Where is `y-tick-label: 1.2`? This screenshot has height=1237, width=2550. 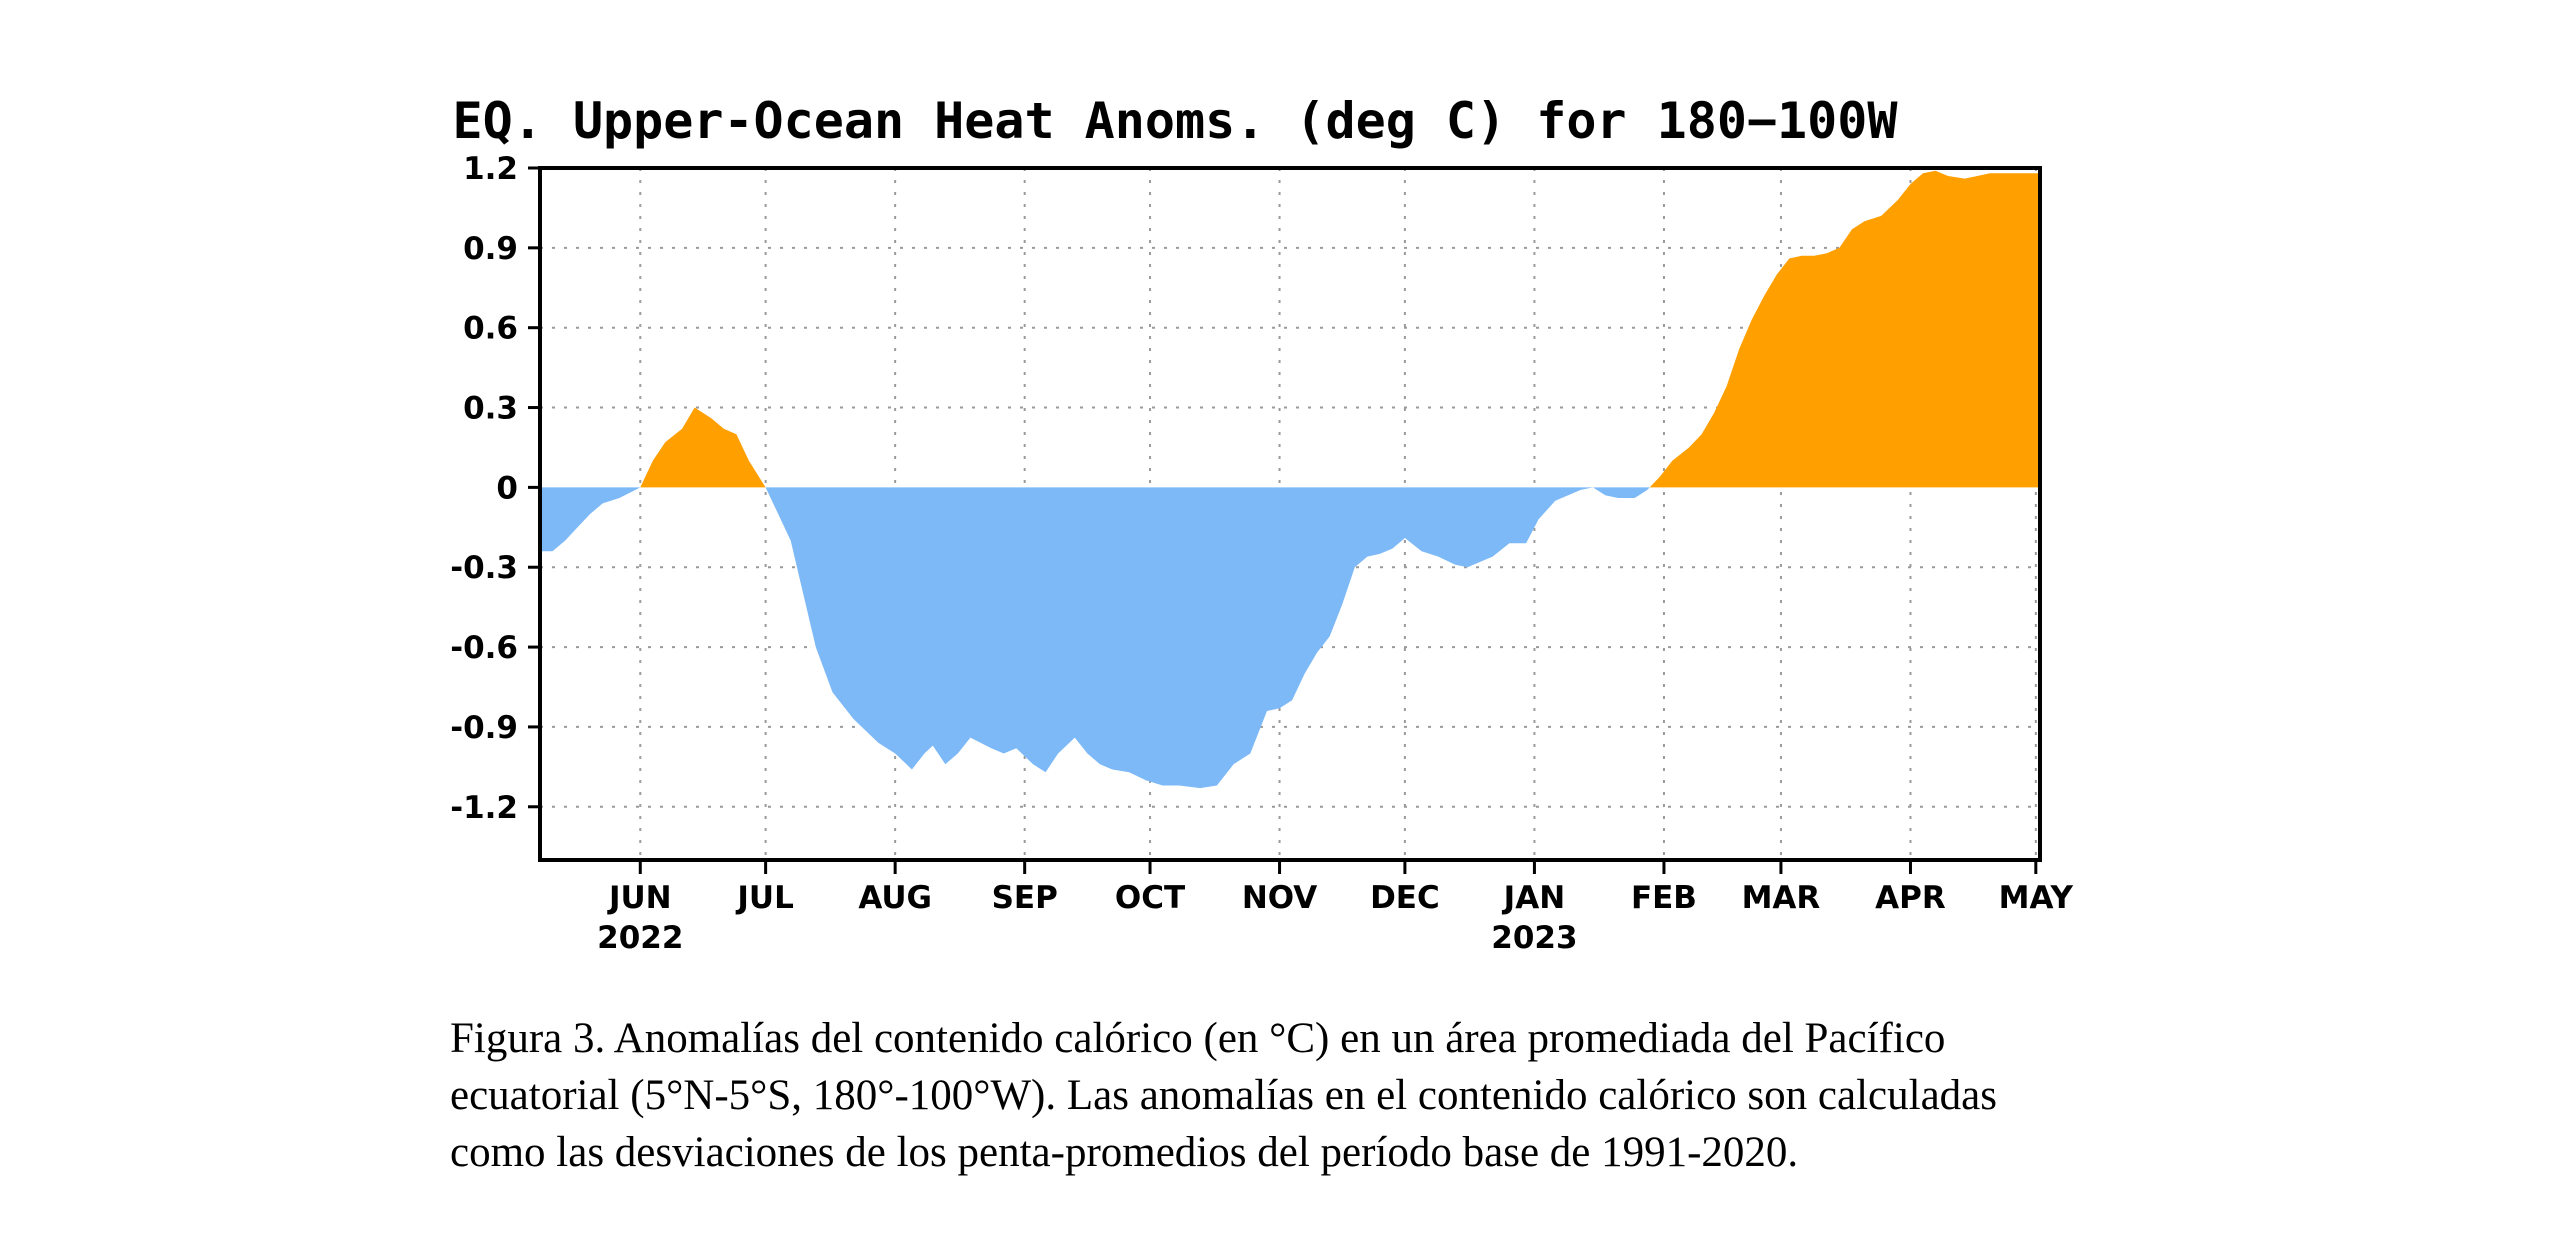 y-tick-label: 1.2 is located at coordinates (490, 169).